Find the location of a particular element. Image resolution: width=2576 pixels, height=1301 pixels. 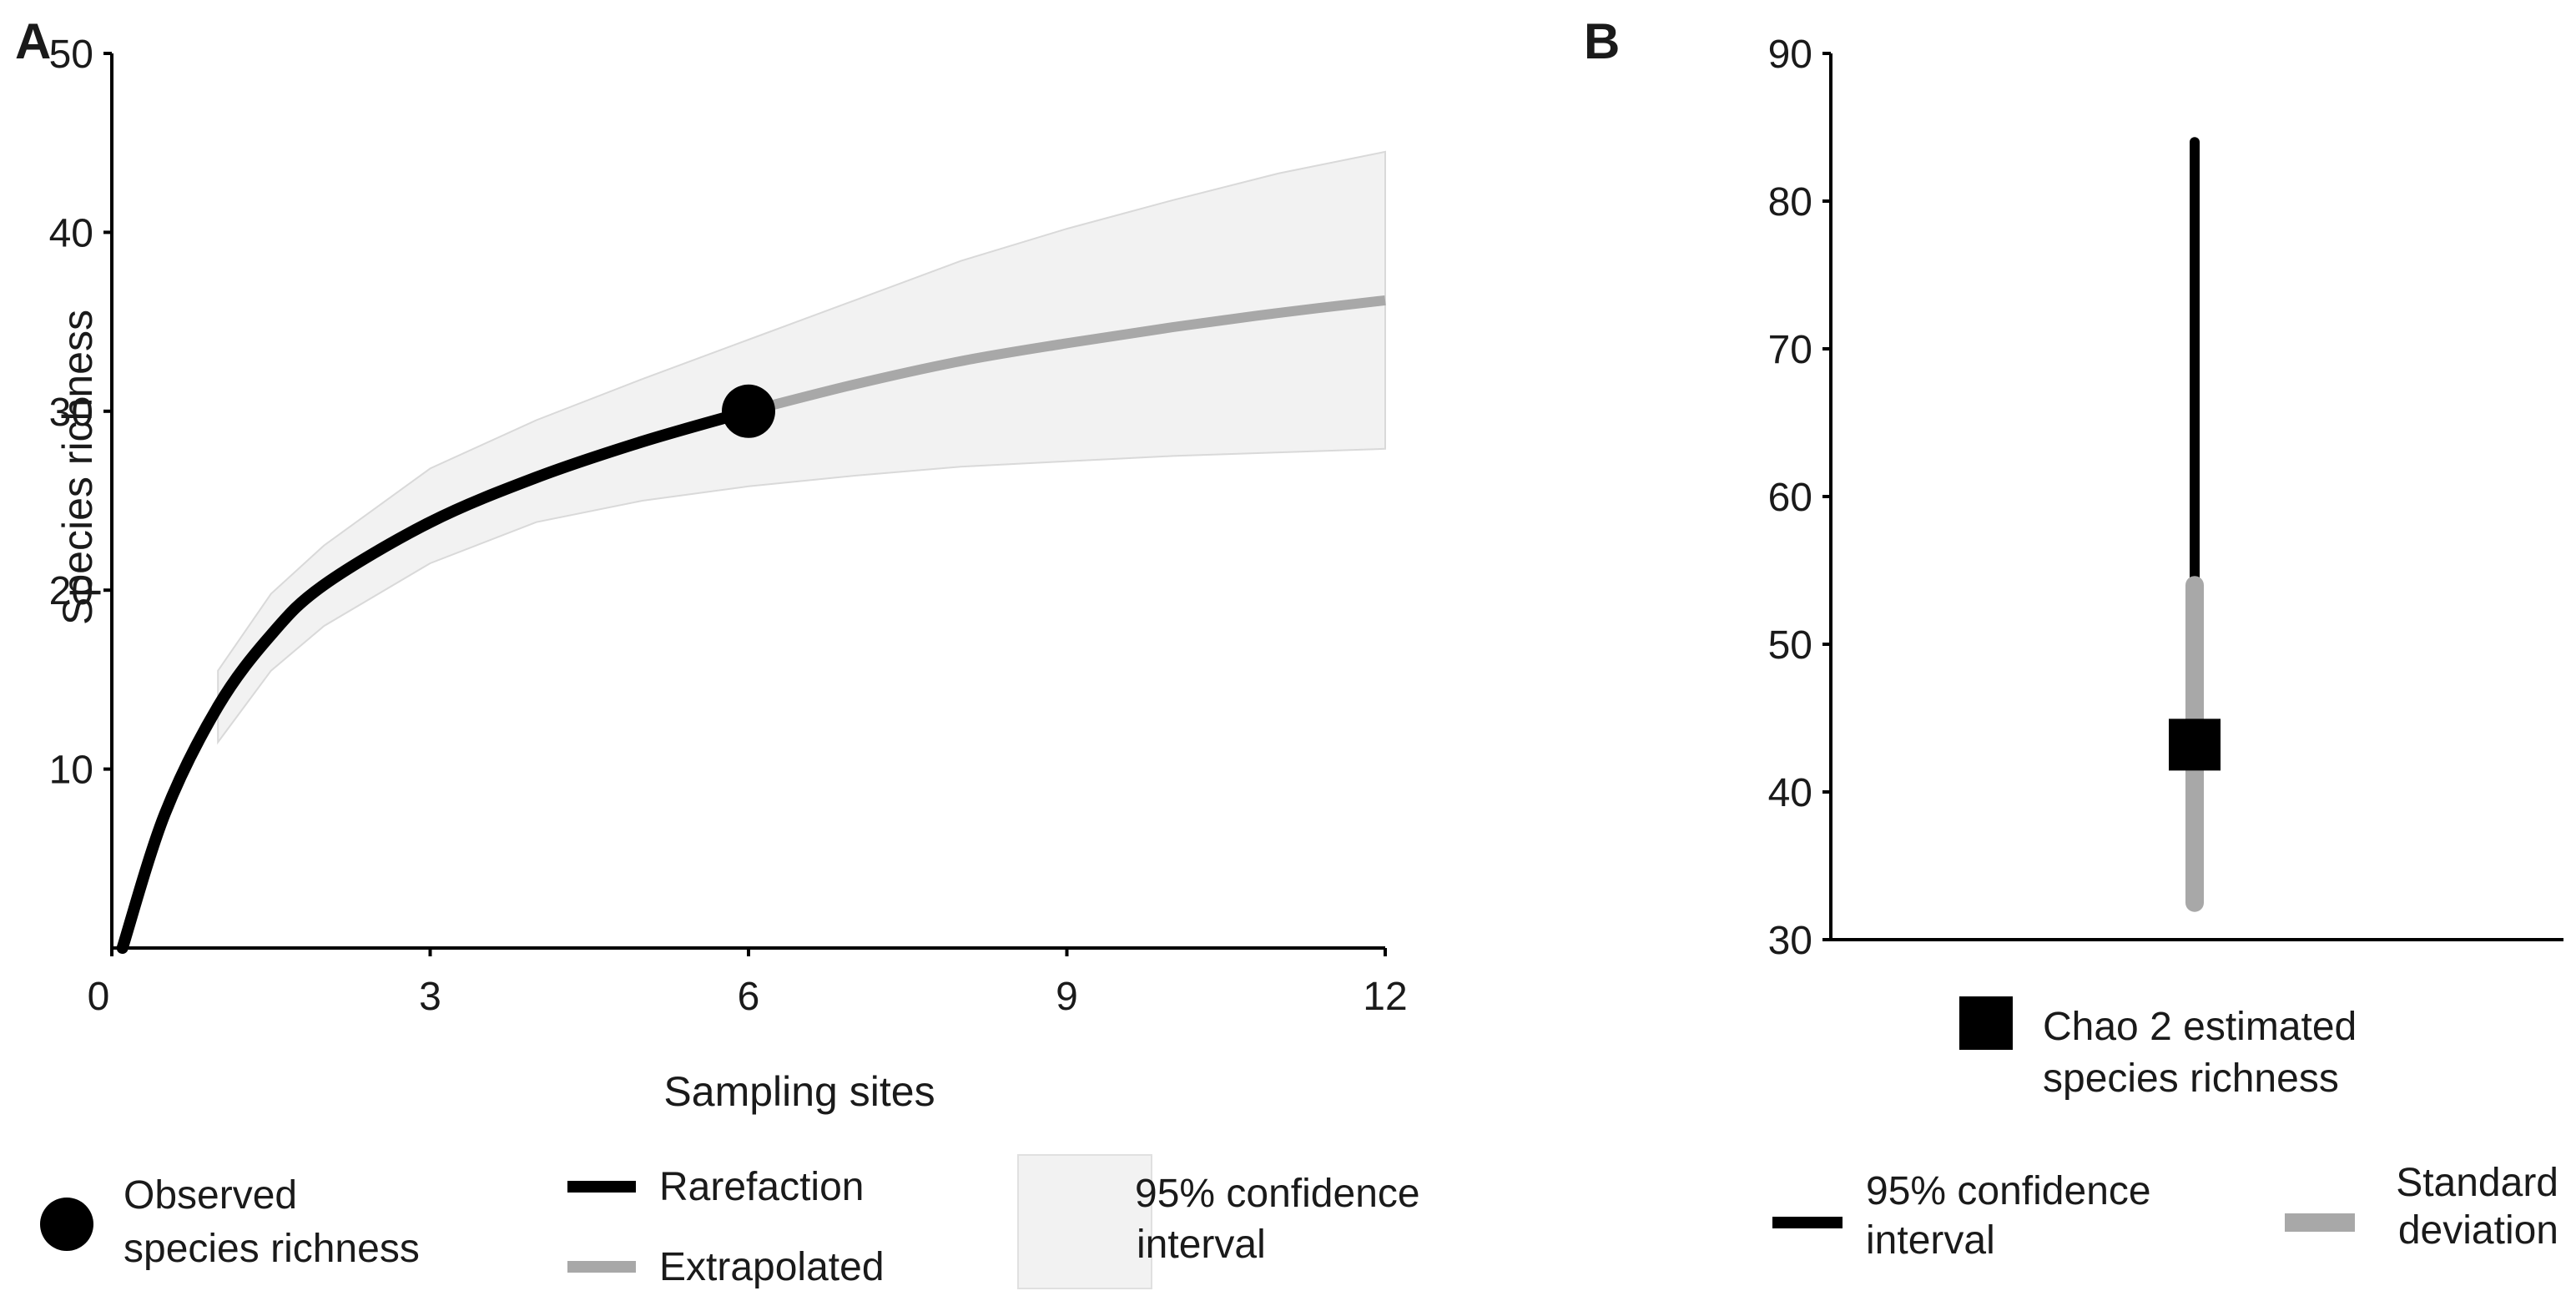

legend-observed-label-2: species richness is located at coordinates (272, 1249).